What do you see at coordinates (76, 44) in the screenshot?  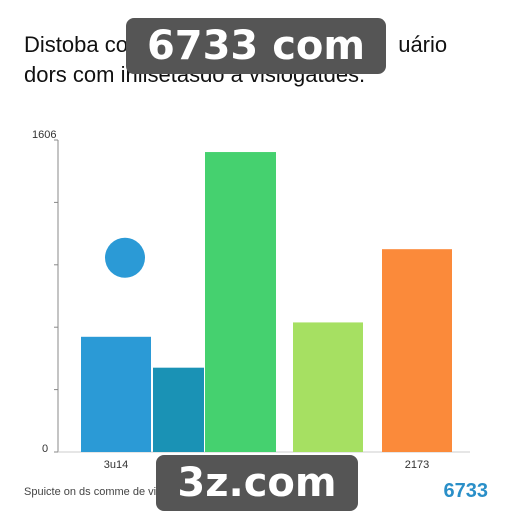 I see `title-line1: Distoba co` at bounding box center [76, 44].